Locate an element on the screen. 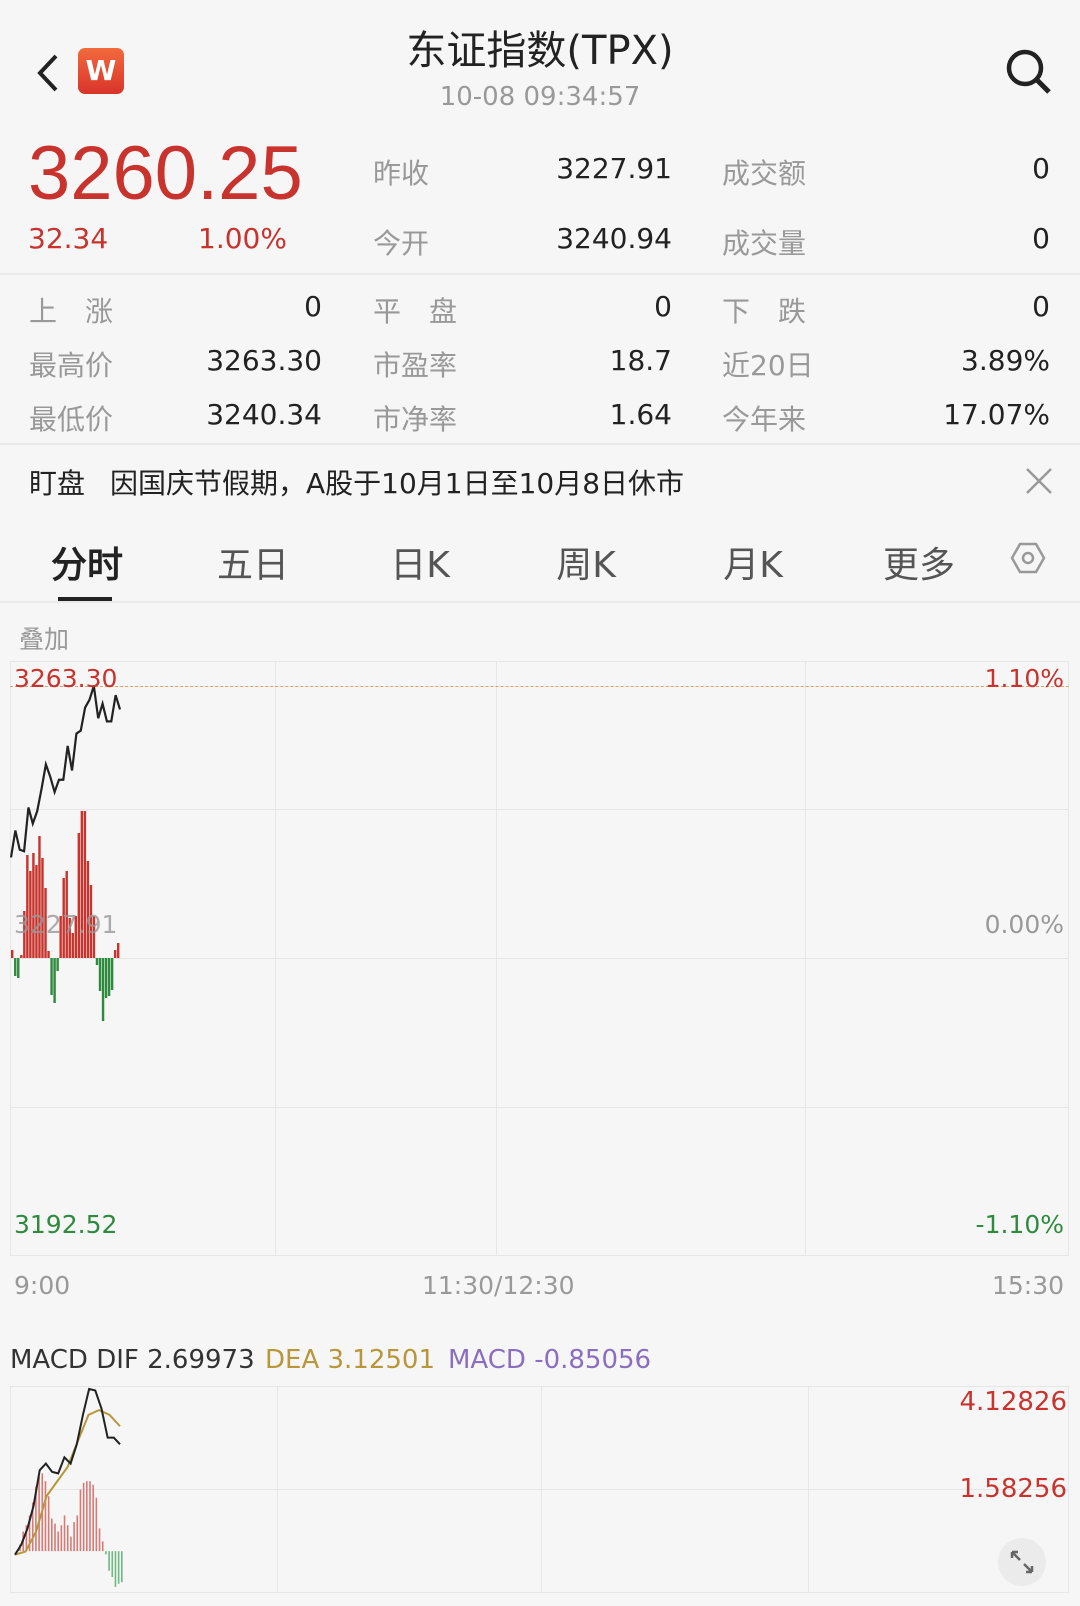 The image size is (1080, 1606). x-tick-label: 15:30 is located at coordinates (1027, 1285).